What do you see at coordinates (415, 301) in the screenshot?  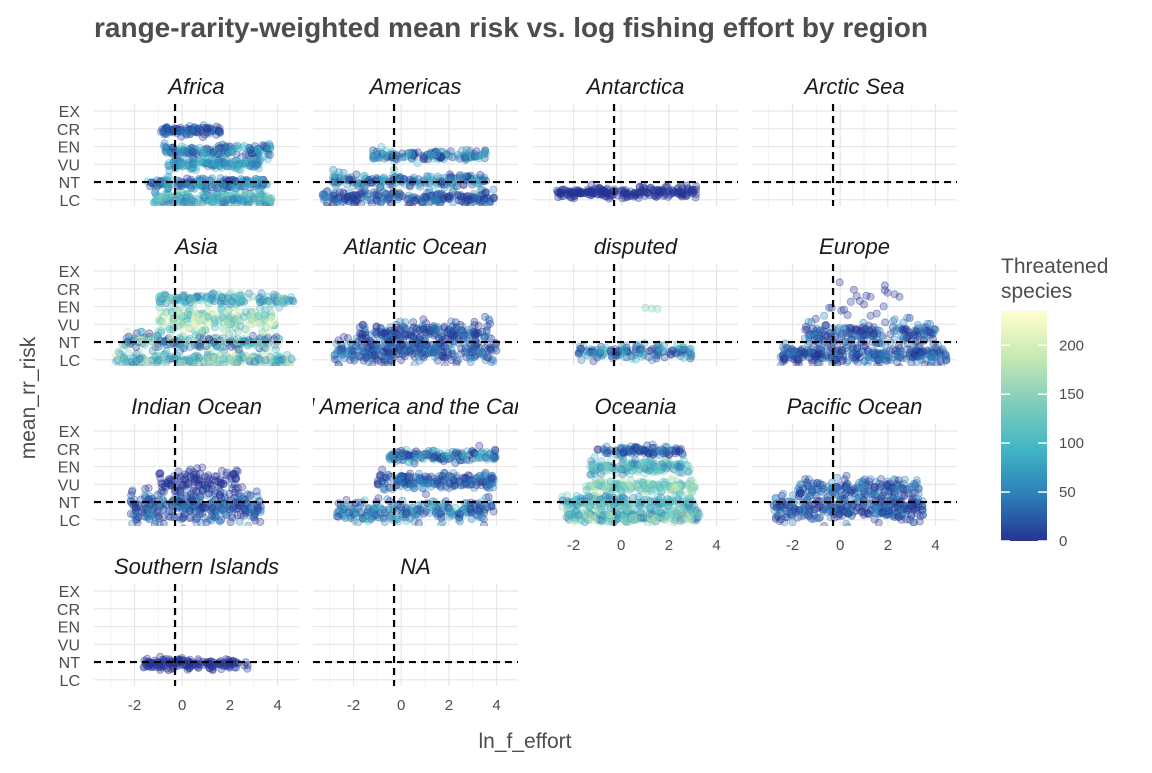 I see `facet-panel: Atlantic Ocean` at bounding box center [415, 301].